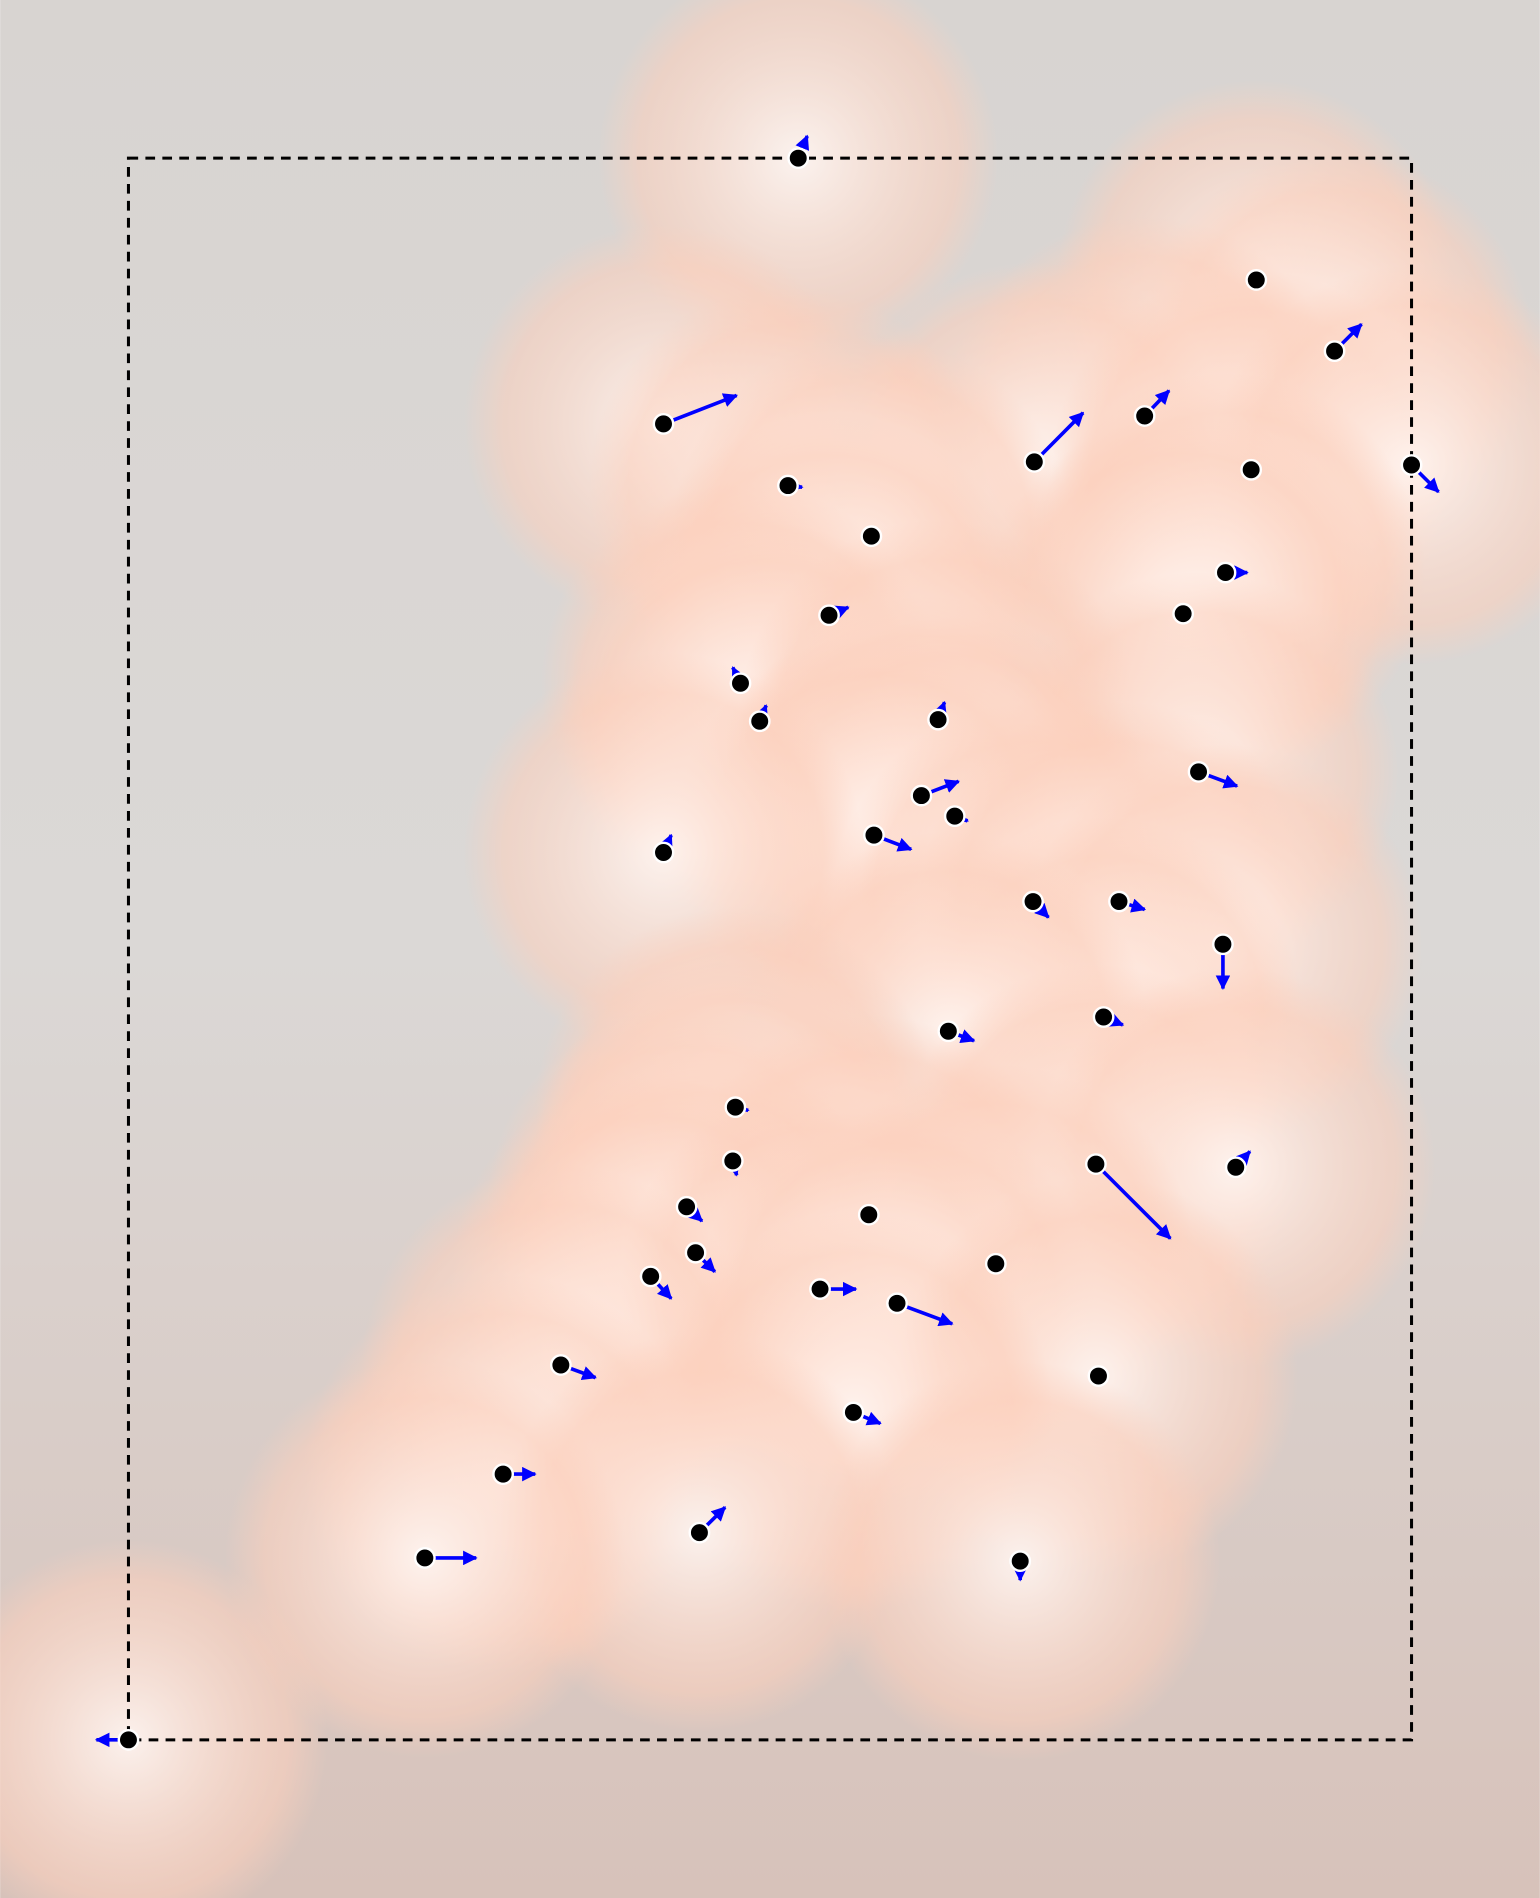 This screenshot has height=1898, width=1540. Describe the element at coordinates (164, 1719) in the screenshot. I see `heat-blob` at that location.